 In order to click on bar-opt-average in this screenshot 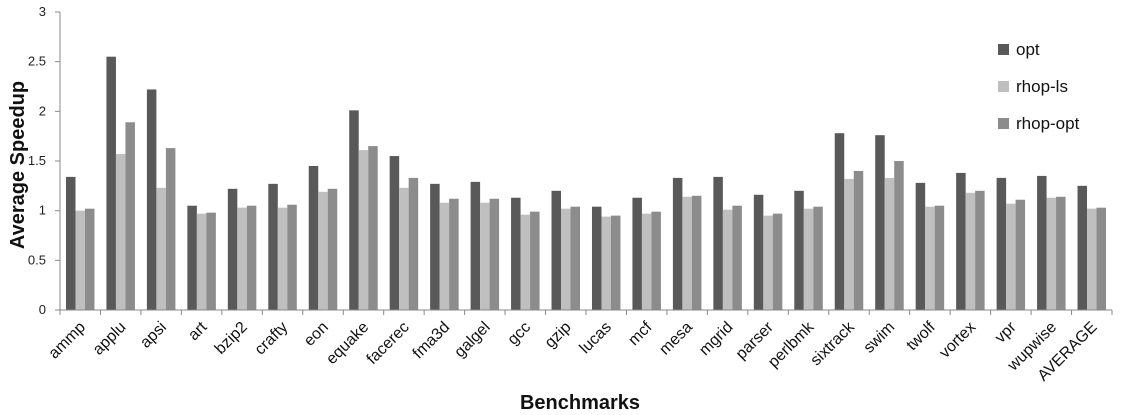, I will do `click(1082, 247)`.